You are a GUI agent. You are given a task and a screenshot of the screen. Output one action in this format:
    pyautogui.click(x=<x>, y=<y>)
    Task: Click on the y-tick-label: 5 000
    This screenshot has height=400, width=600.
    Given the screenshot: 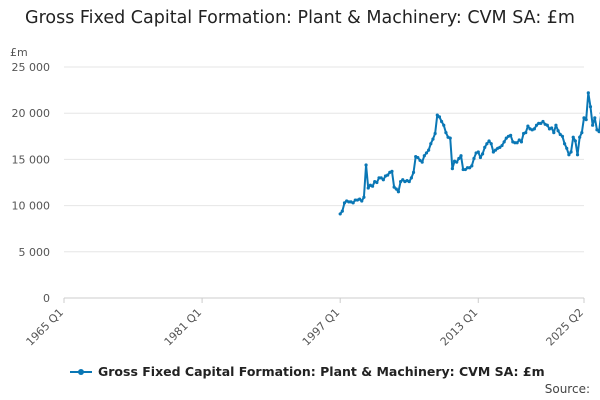 What is the action you would take?
    pyautogui.click(x=35, y=252)
    